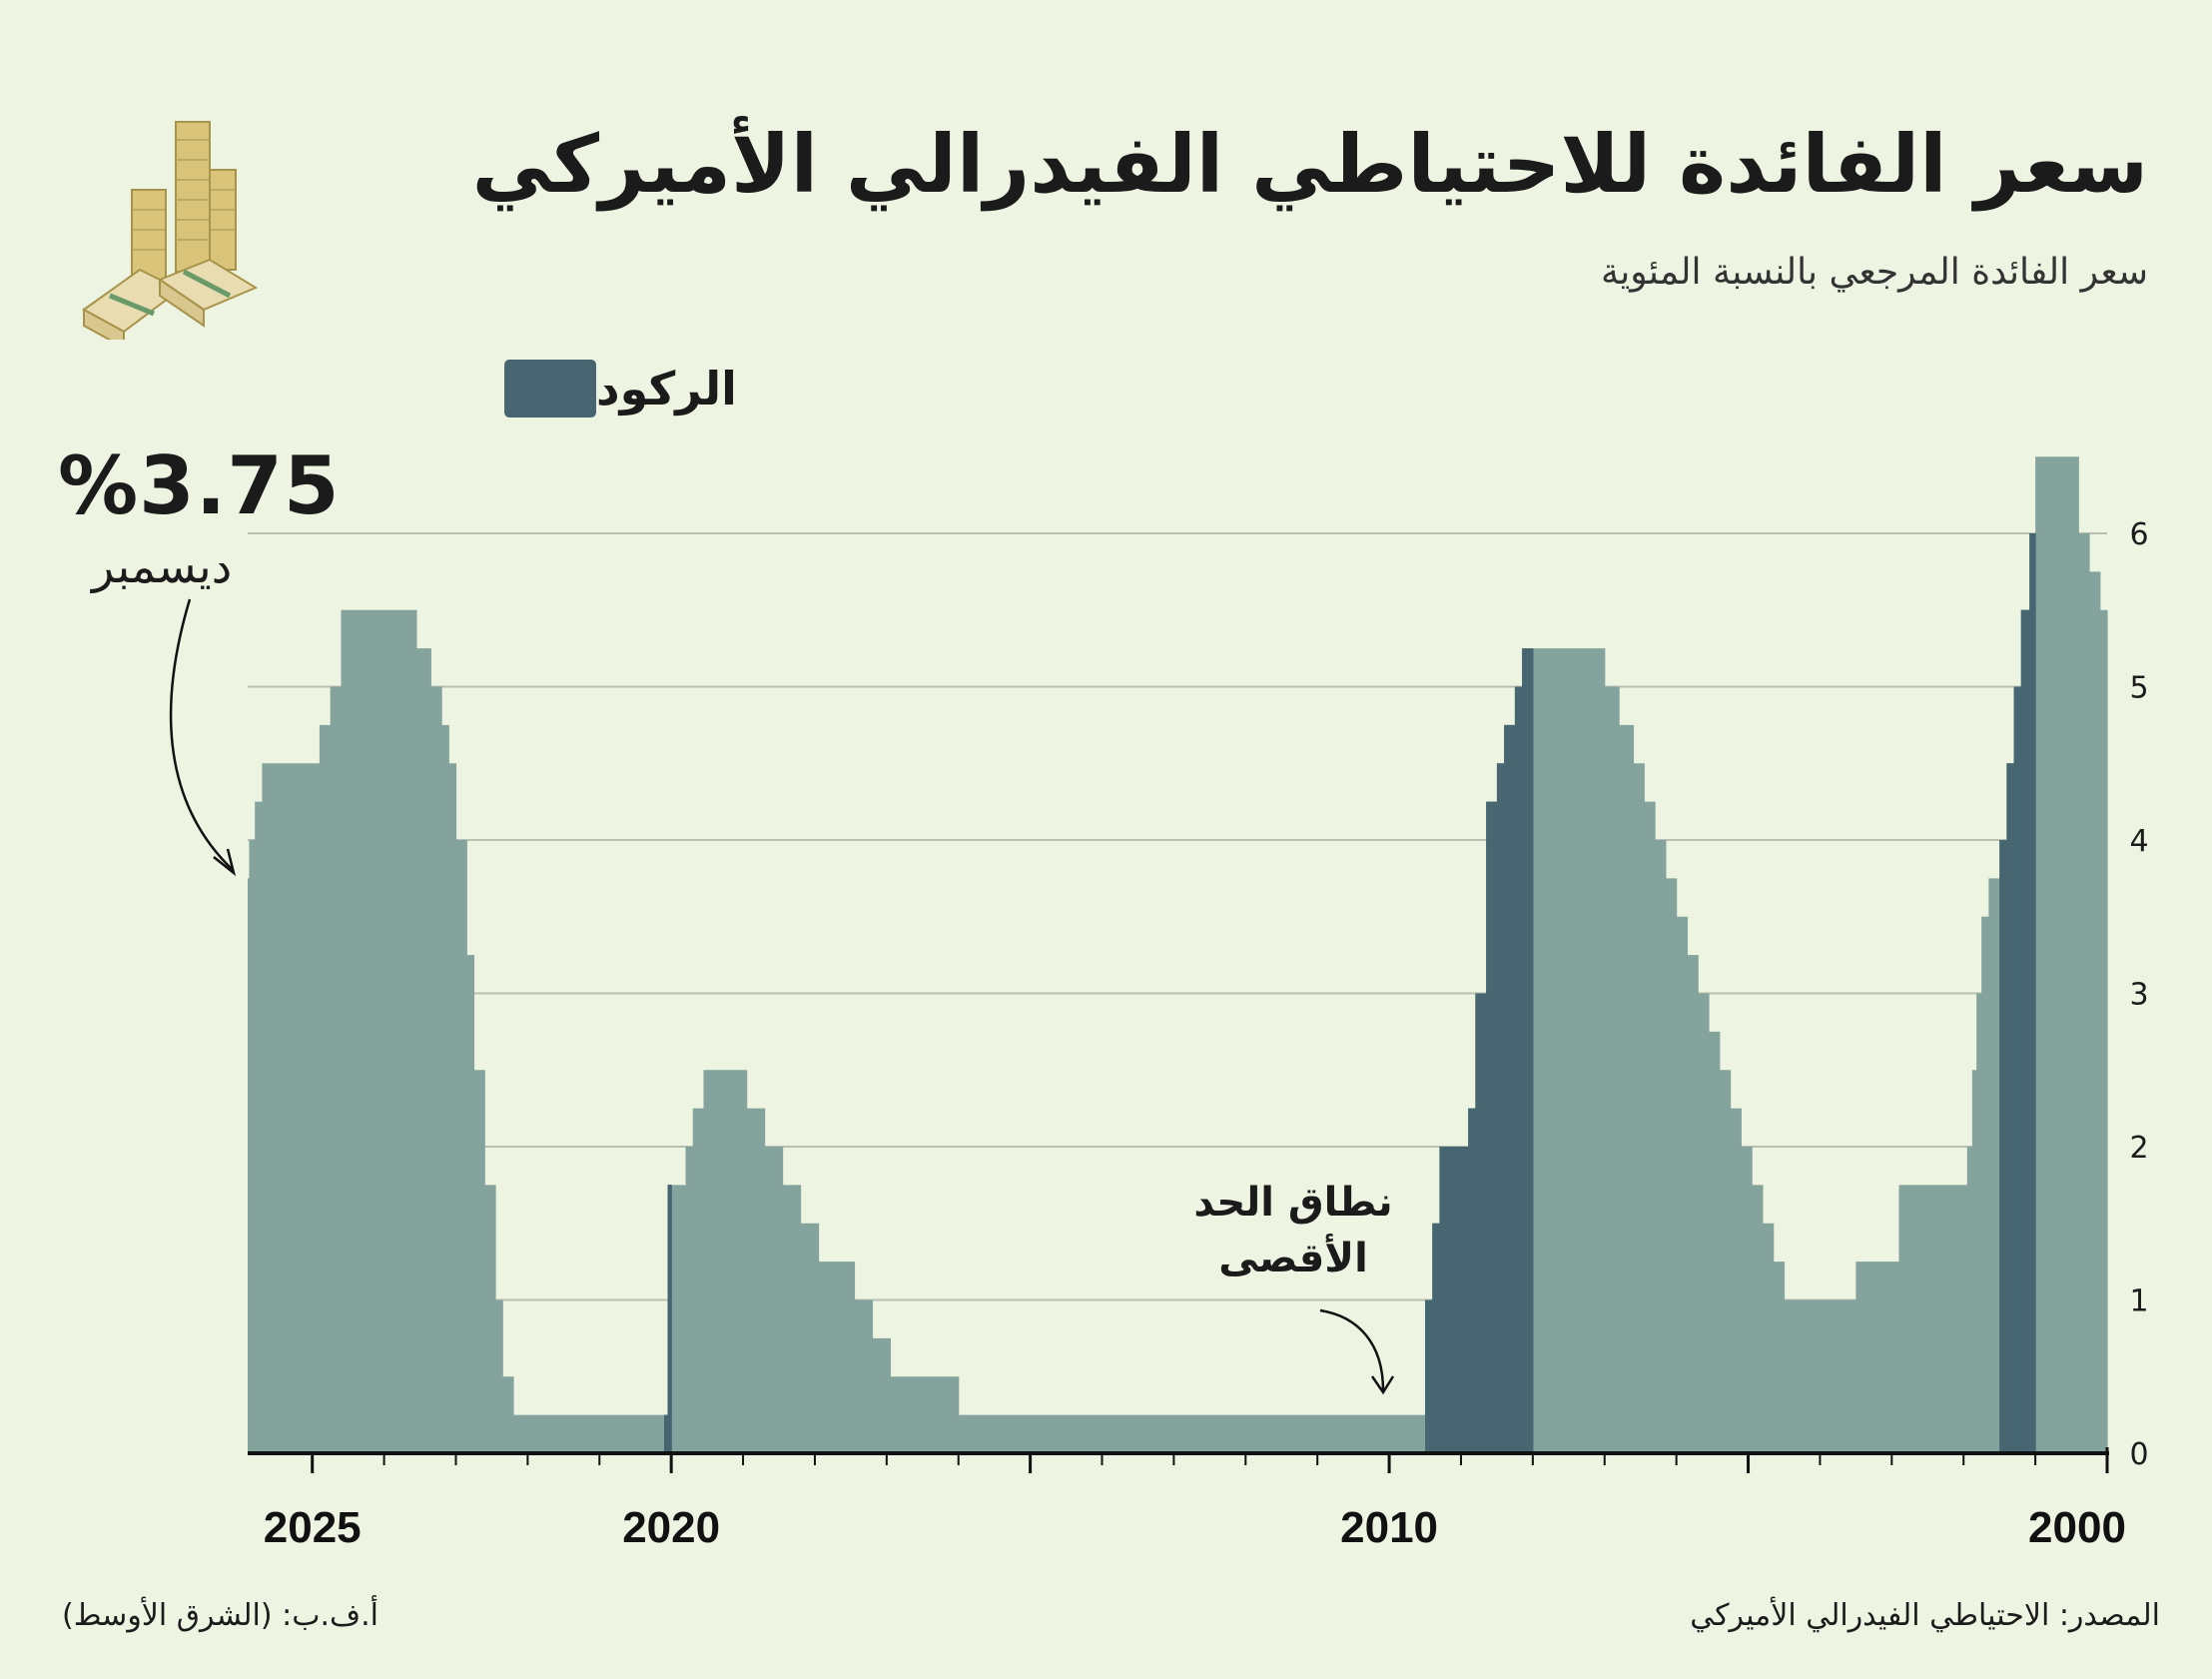 This screenshot has height=1679, width=2212. What do you see at coordinates (1874, 272) in the screenshot?
I see `chart-subtitle: سعر الفائدة المرجعي بالنسبة المئوية` at bounding box center [1874, 272].